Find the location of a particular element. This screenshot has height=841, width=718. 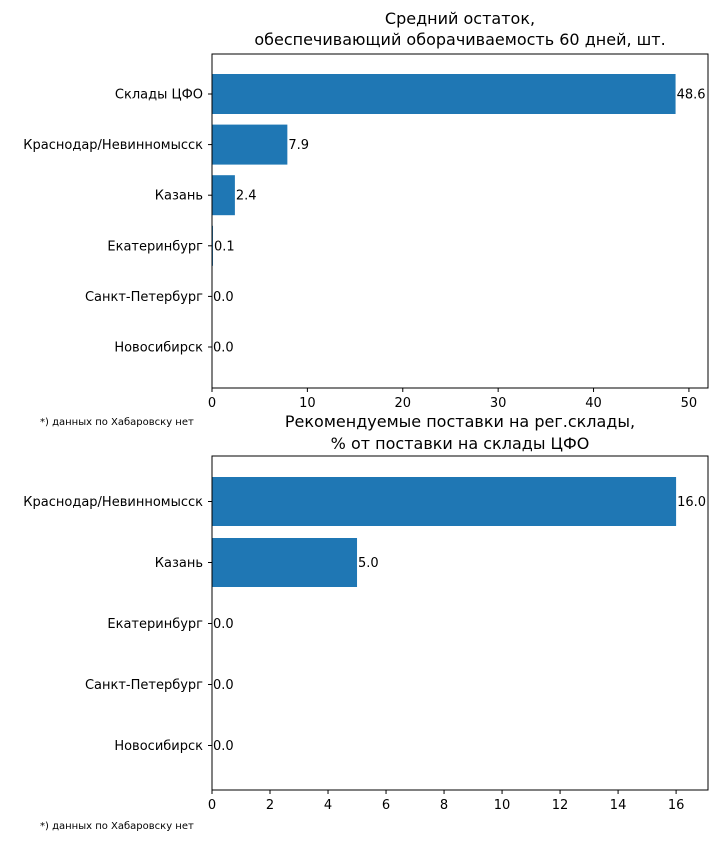

value-label: 0.1 is located at coordinates (224, 246).